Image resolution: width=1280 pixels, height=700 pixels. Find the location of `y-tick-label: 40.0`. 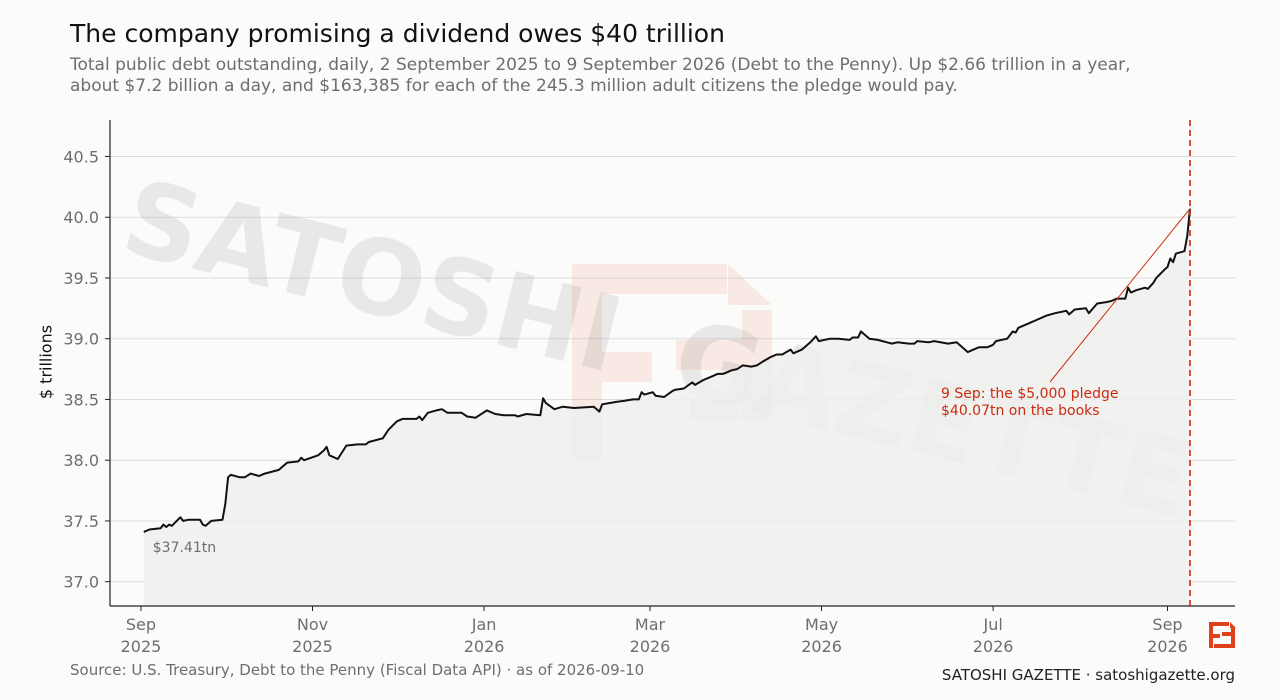

y-tick-label: 40.0 is located at coordinates (81, 217).